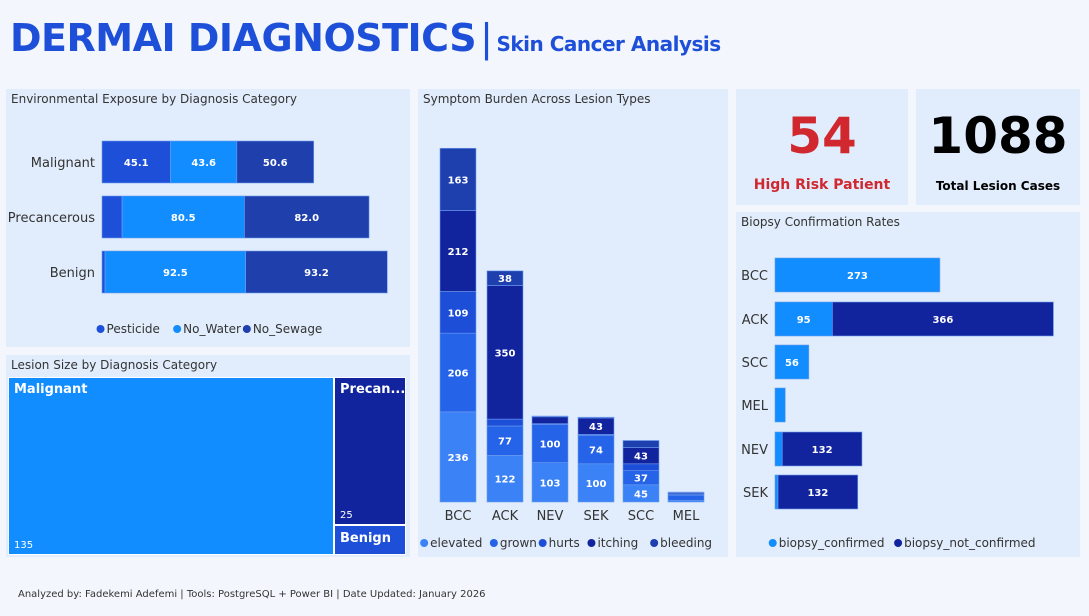 The image size is (1089, 616). What do you see at coordinates (212, 329) in the screenshot?
I see `legend-label-no_water: No_Water` at bounding box center [212, 329].